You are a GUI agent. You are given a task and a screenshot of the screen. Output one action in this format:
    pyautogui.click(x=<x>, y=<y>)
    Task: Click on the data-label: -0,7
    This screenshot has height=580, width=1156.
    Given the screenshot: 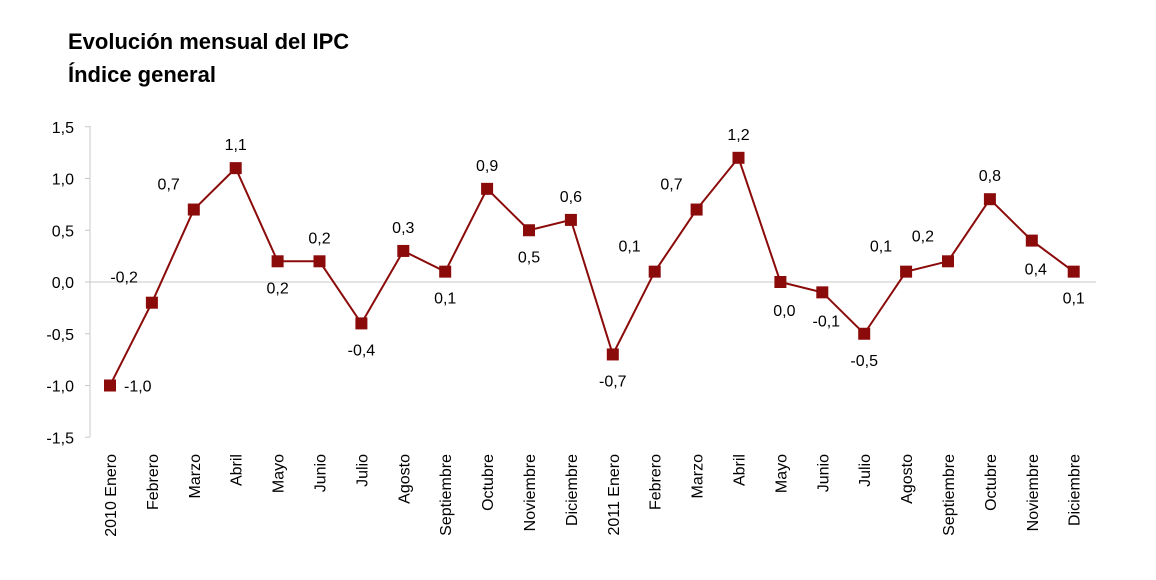 What is the action you would take?
    pyautogui.click(x=613, y=381)
    